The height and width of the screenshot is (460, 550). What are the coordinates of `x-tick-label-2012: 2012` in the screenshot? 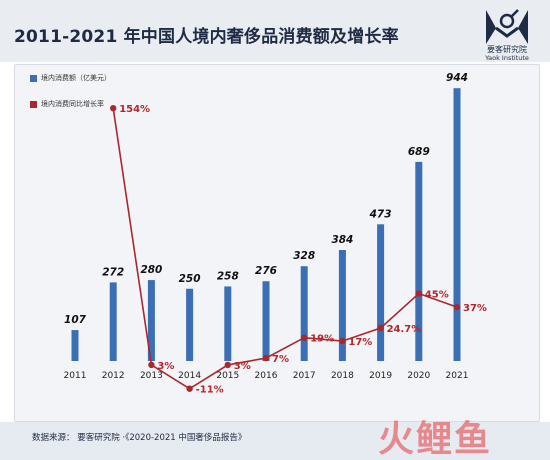 It's located at (113, 376).